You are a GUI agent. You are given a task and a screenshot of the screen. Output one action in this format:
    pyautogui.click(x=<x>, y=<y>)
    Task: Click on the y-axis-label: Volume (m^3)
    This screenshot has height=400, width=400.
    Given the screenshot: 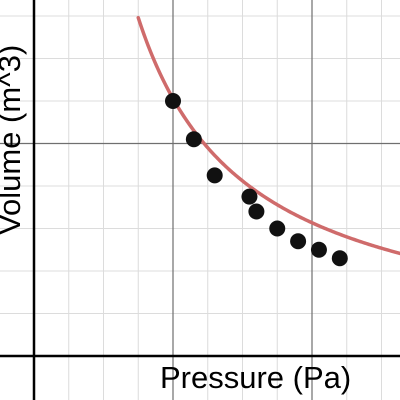 What is the action you would take?
    pyautogui.click(x=13, y=140)
    